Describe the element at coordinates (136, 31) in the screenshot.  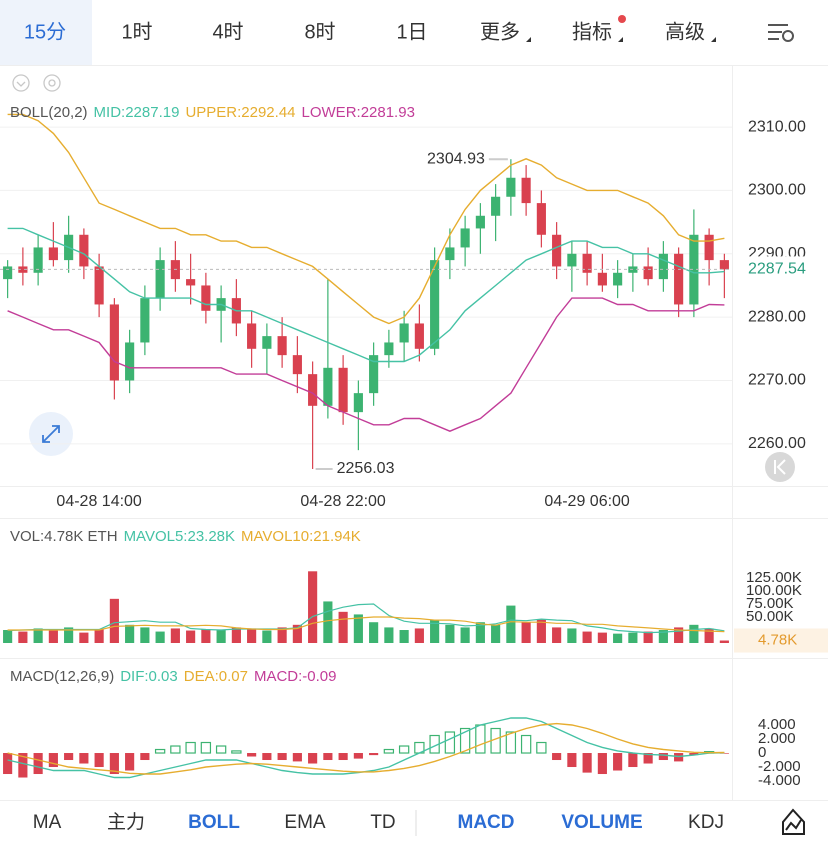
I see `timeframe-tab: 1时` at that location.